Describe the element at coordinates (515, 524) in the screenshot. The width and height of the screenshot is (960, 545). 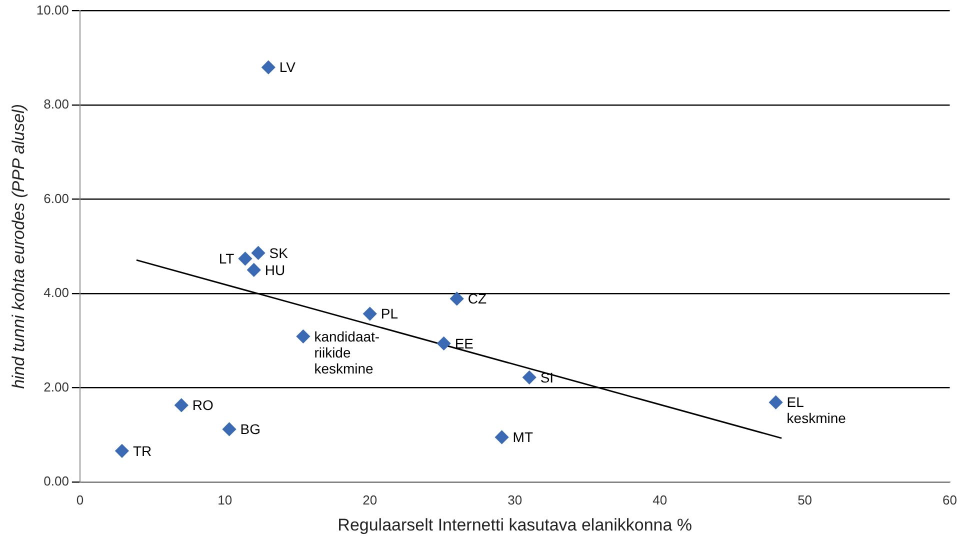
I see `x-axis-title: Regulaarselt Internetti kasutava elanikkonna %` at that location.